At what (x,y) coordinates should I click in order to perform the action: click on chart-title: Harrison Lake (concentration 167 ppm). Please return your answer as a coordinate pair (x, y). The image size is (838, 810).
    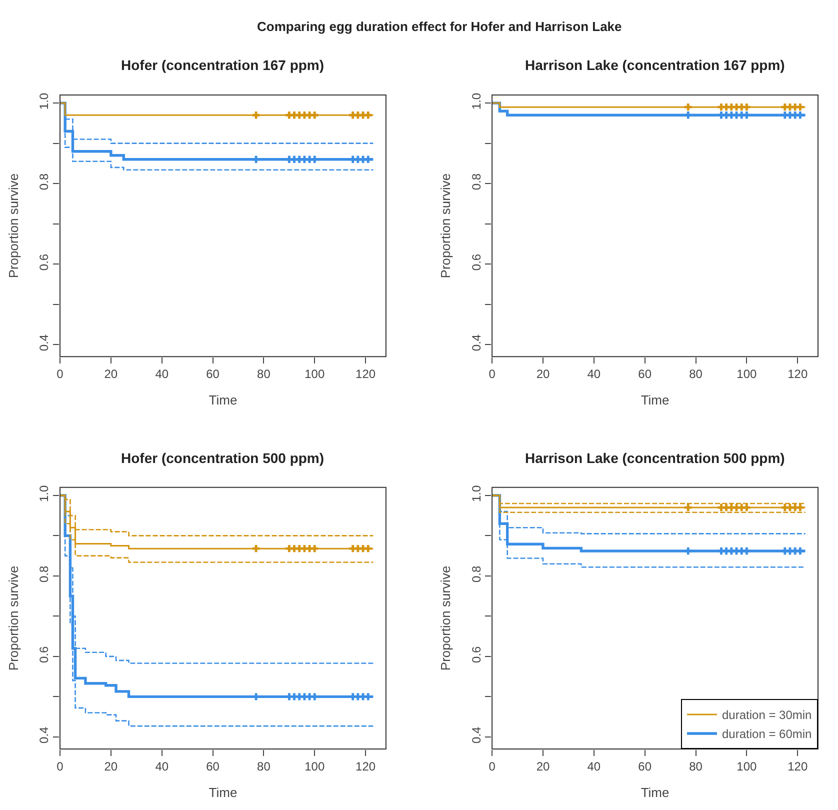
    Looking at the image, I should click on (655, 65).